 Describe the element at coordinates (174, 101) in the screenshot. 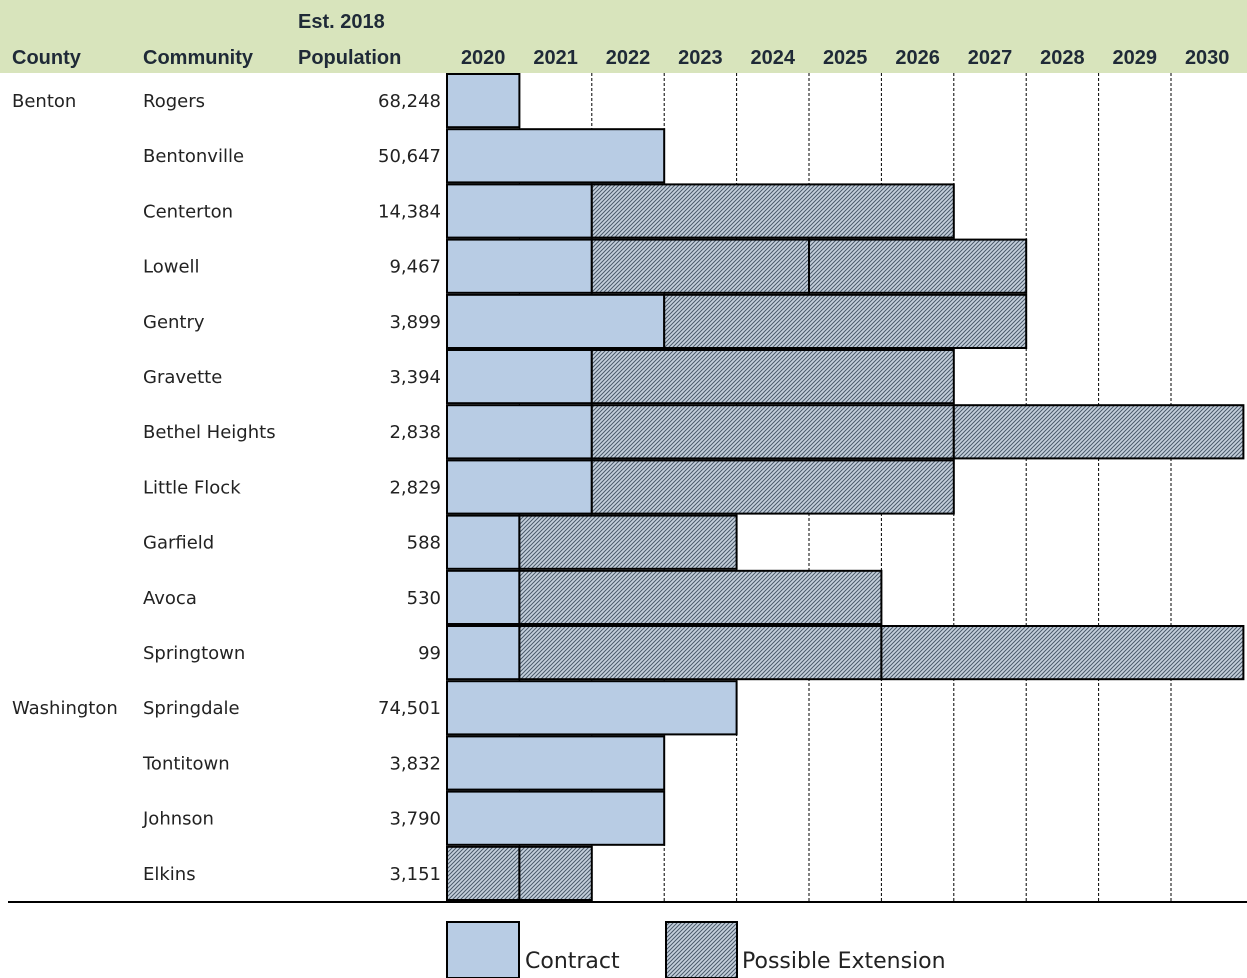

I see `community-cell: Rogers` at that location.